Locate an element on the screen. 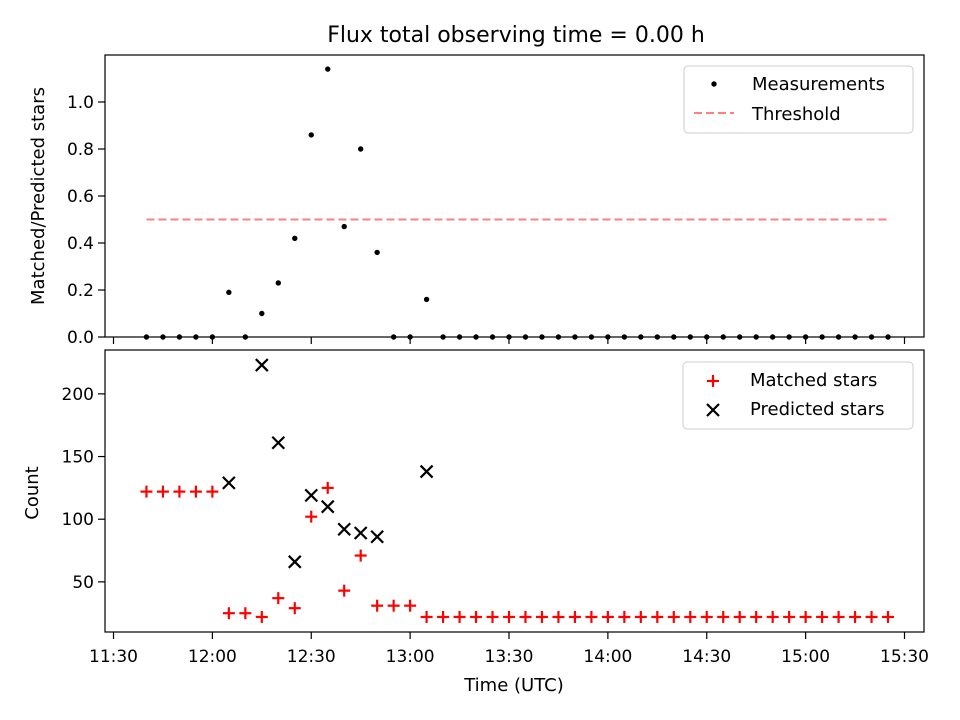  top-y-axis-label: Matched/Predicted stars is located at coordinates (38, 196).